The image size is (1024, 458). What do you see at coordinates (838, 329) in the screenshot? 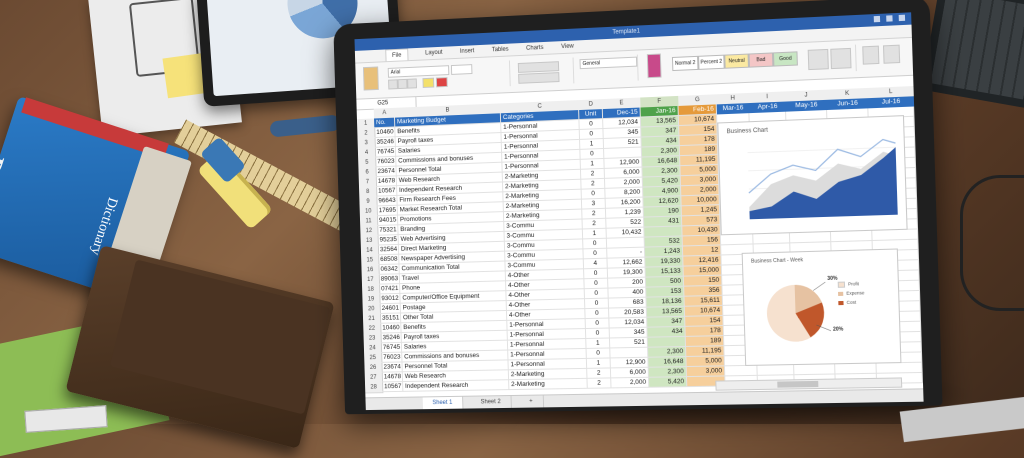
I see `pie-label-20: 20%` at bounding box center [838, 329].